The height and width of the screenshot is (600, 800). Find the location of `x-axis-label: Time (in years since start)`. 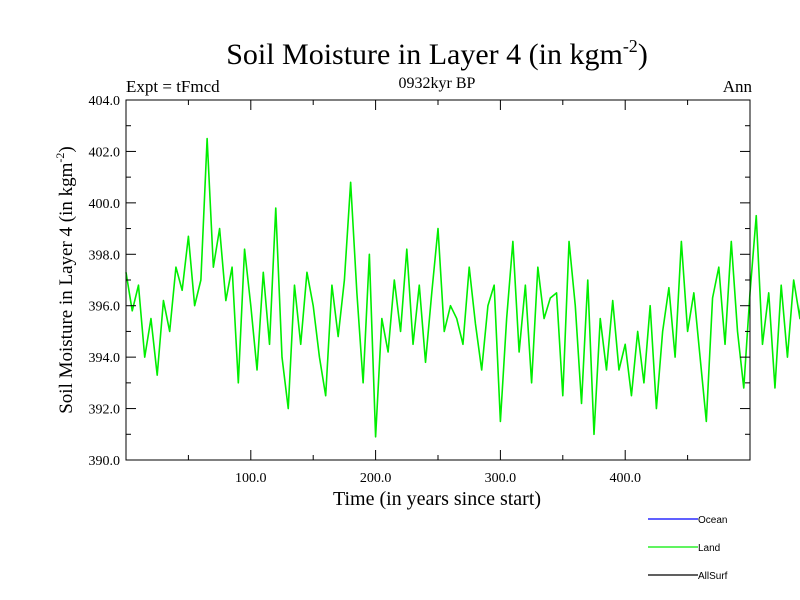

x-axis-label: Time (in years since start) is located at coordinates (437, 499).